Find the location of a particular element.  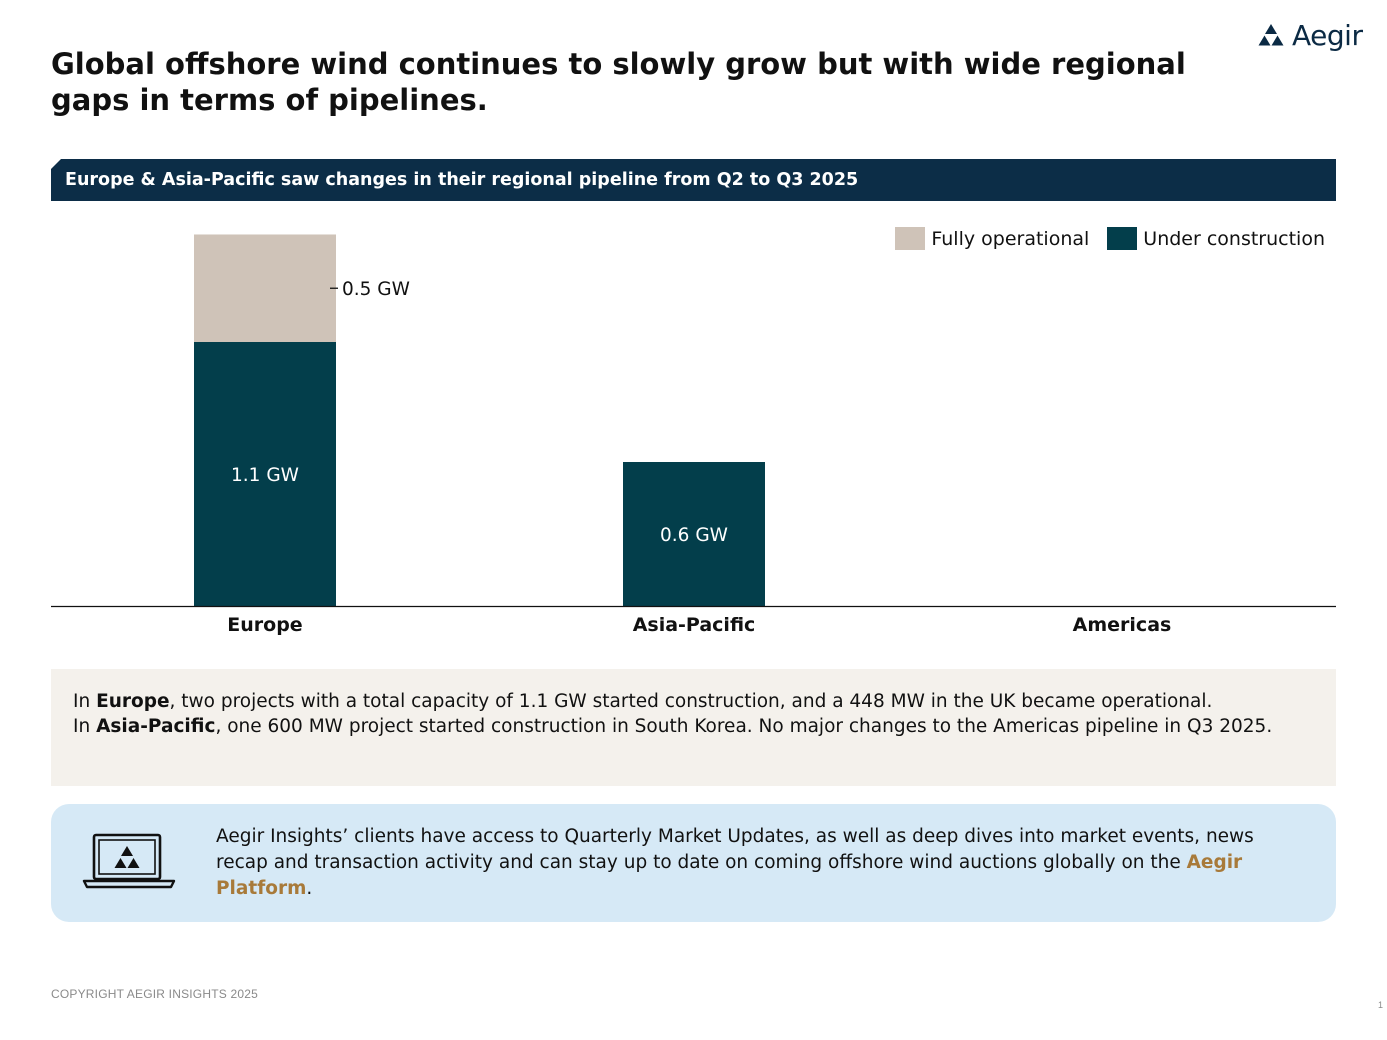

laptop-icon is located at coordinates (129, 861).